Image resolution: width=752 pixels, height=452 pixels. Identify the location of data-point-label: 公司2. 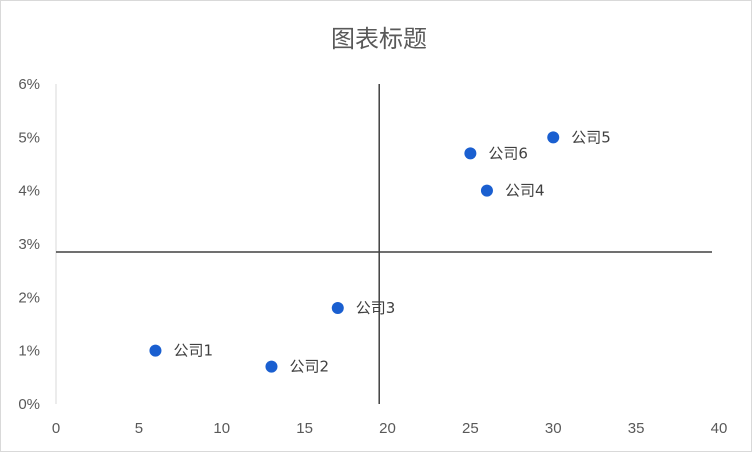
(309, 367).